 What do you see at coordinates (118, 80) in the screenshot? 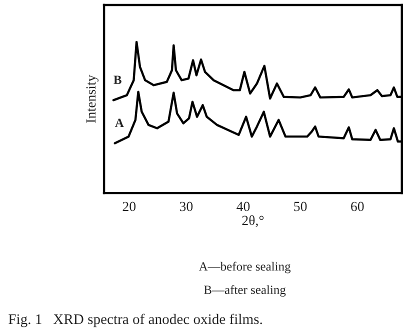
I see `series-label: B` at bounding box center [118, 80].